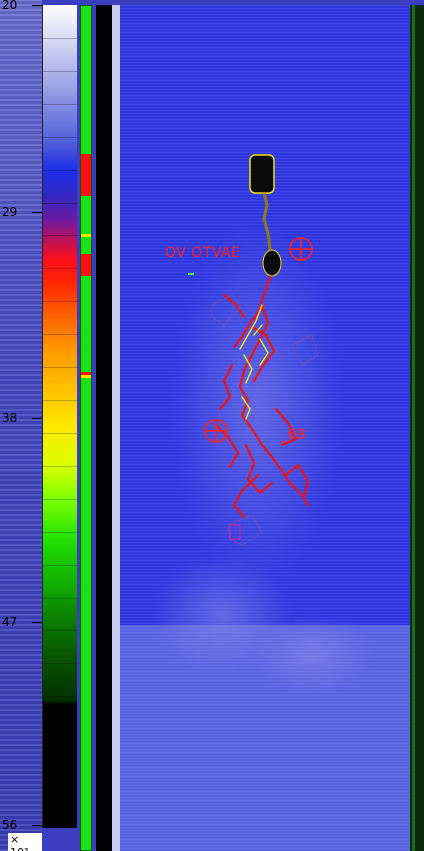  I want to click on depth-marker: OV OTVAE, so click(239, 249).